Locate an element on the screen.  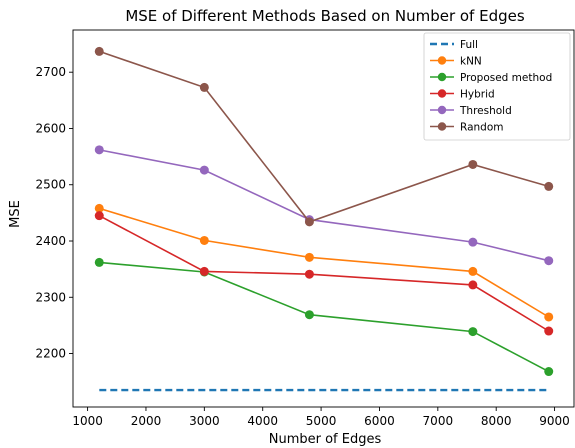
x-tick-label: 3000 is located at coordinates (204, 421).